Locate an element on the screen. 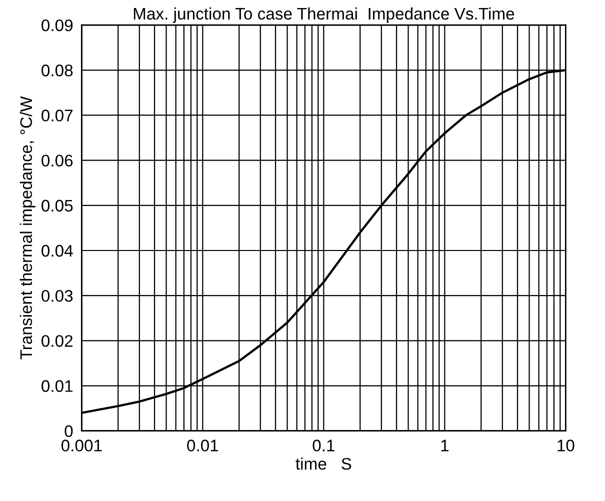 The width and height of the screenshot is (605, 501). x-tick-label: 0.01 is located at coordinates (202, 446).